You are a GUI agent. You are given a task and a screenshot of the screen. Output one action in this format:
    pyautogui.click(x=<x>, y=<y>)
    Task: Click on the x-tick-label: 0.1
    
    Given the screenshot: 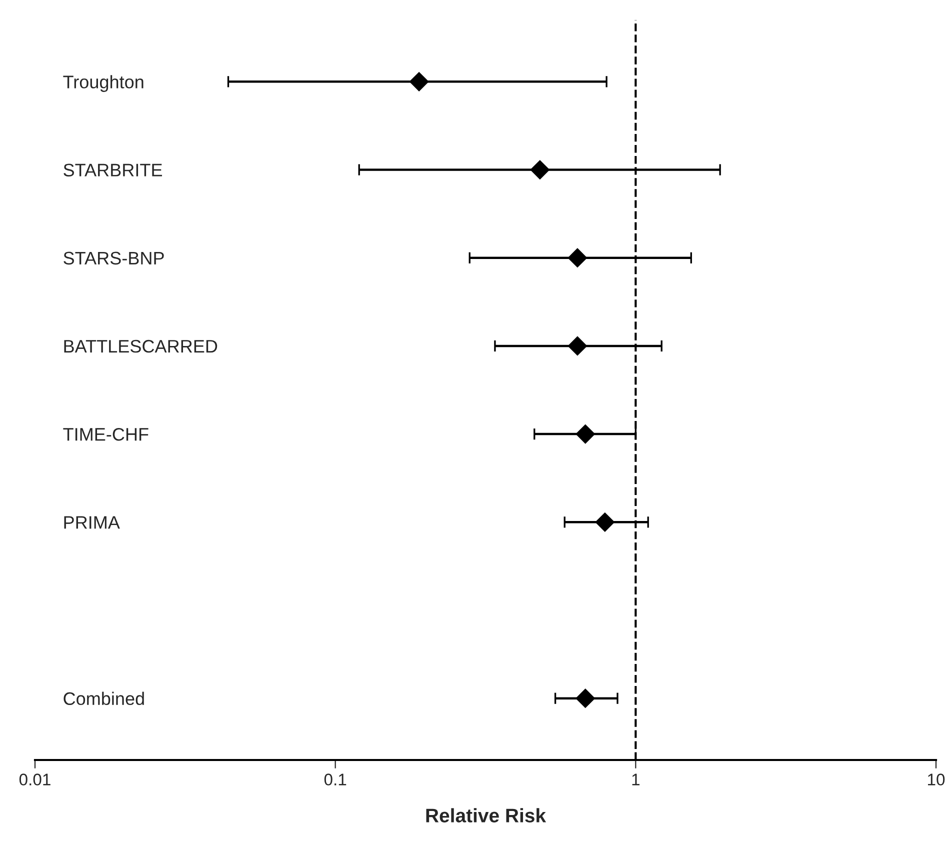 What is the action you would take?
    pyautogui.click(x=335, y=780)
    